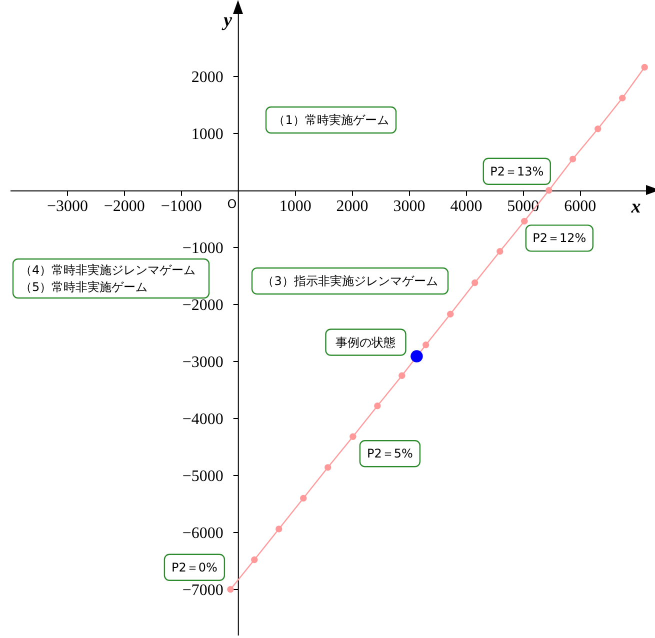 This screenshot has width=655, height=638. I want to click on annotation: （3）指示非実施ジレンマゲーム, so click(350, 281).